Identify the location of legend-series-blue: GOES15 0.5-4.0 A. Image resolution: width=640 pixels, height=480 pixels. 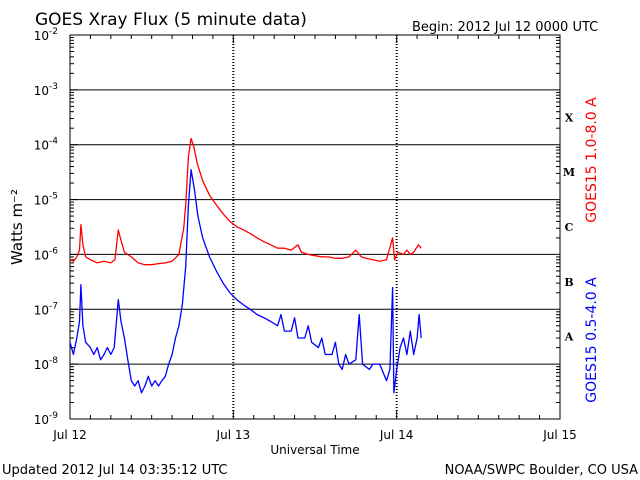
(592, 340).